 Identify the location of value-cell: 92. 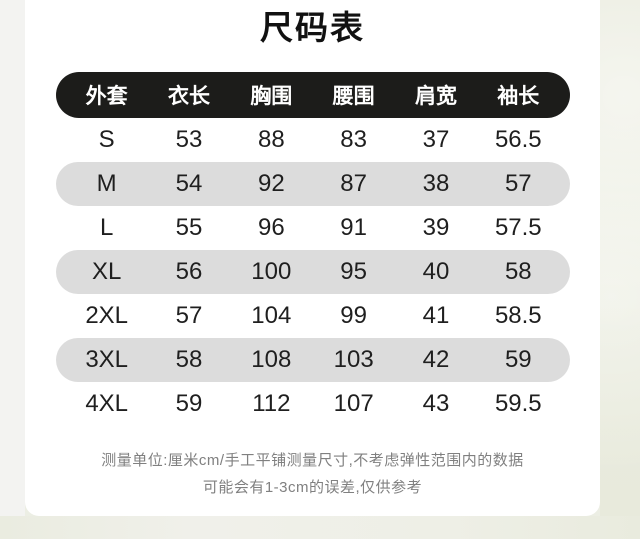
(271, 183).